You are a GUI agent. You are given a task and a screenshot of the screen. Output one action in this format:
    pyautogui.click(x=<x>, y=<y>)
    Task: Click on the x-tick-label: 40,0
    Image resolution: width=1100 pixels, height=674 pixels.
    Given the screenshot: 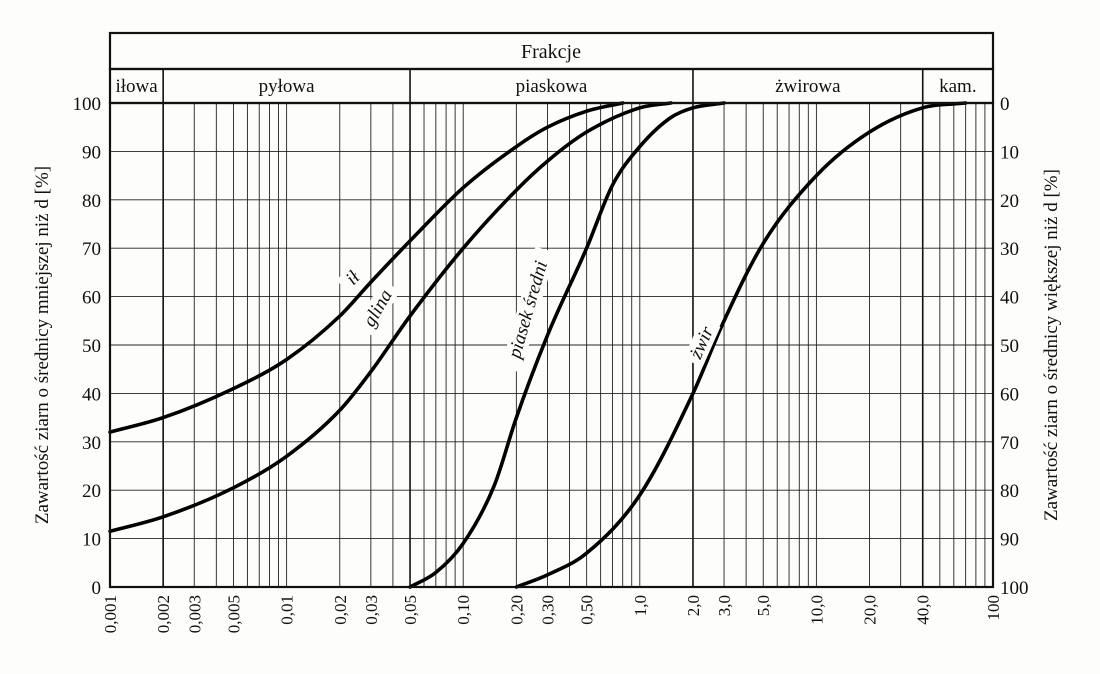 What is the action you would take?
    pyautogui.click(x=923, y=610)
    